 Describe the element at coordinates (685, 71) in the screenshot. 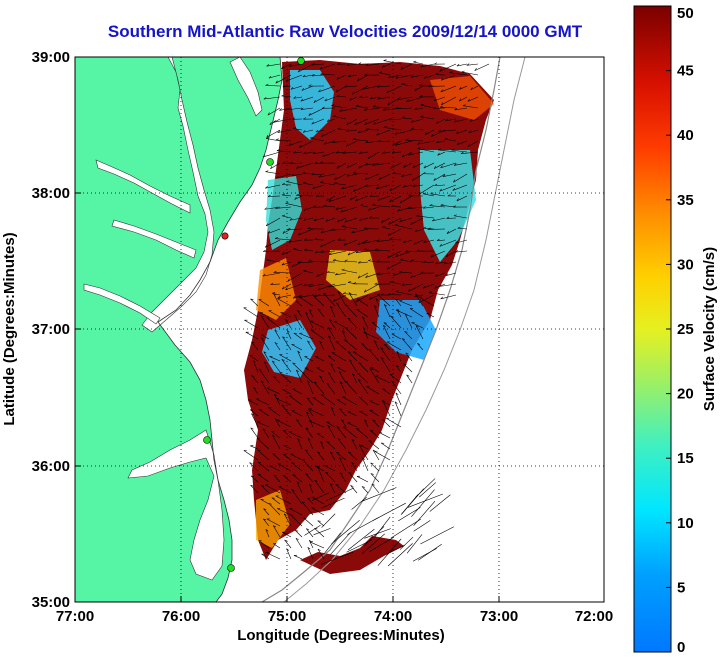

I see `colorbar-tick-label: 45` at that location.